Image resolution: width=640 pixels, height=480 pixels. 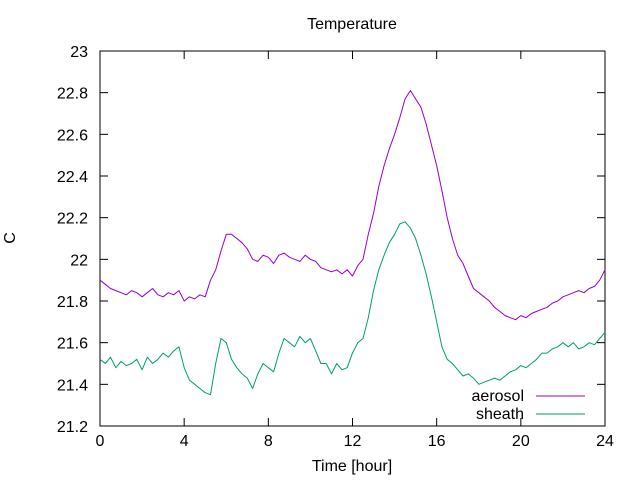 I want to click on x-tick-label: 12, so click(x=353, y=441).